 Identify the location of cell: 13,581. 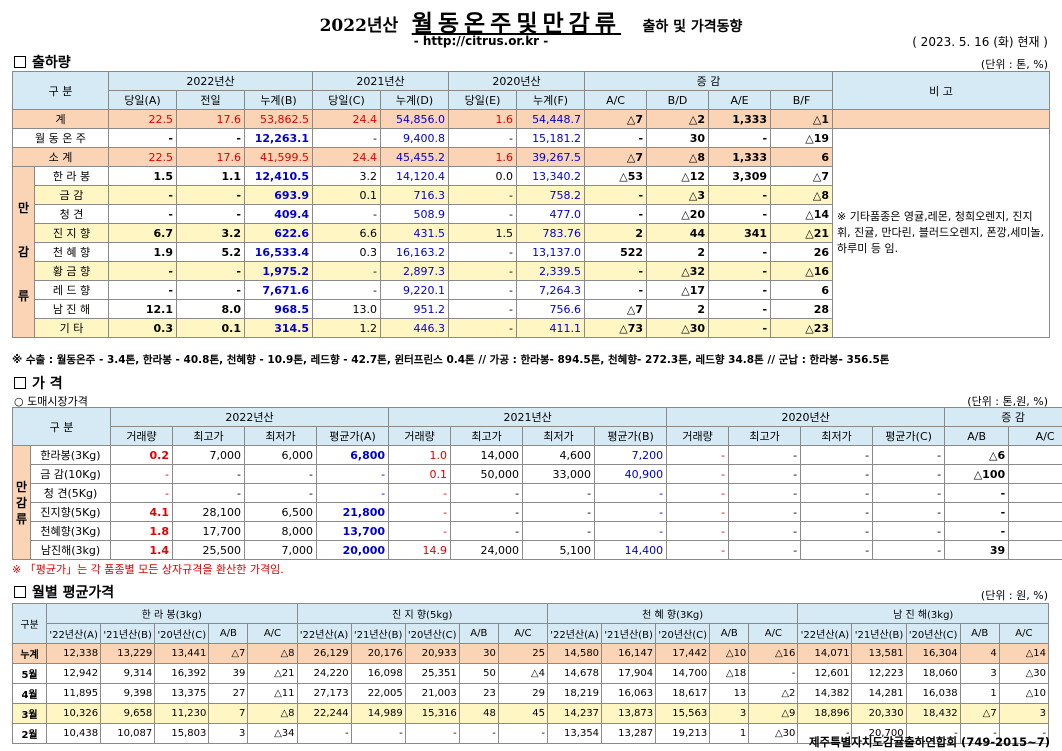
(879, 653).